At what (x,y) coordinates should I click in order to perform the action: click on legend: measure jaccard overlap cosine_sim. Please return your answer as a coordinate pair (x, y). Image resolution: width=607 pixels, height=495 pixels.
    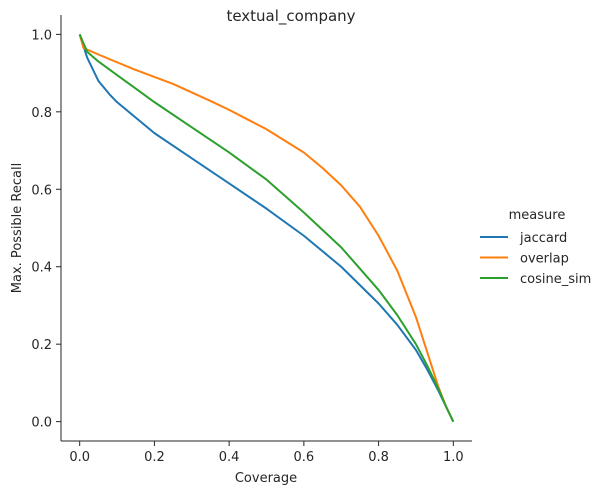
    Looking at the image, I should click on (535, 247).